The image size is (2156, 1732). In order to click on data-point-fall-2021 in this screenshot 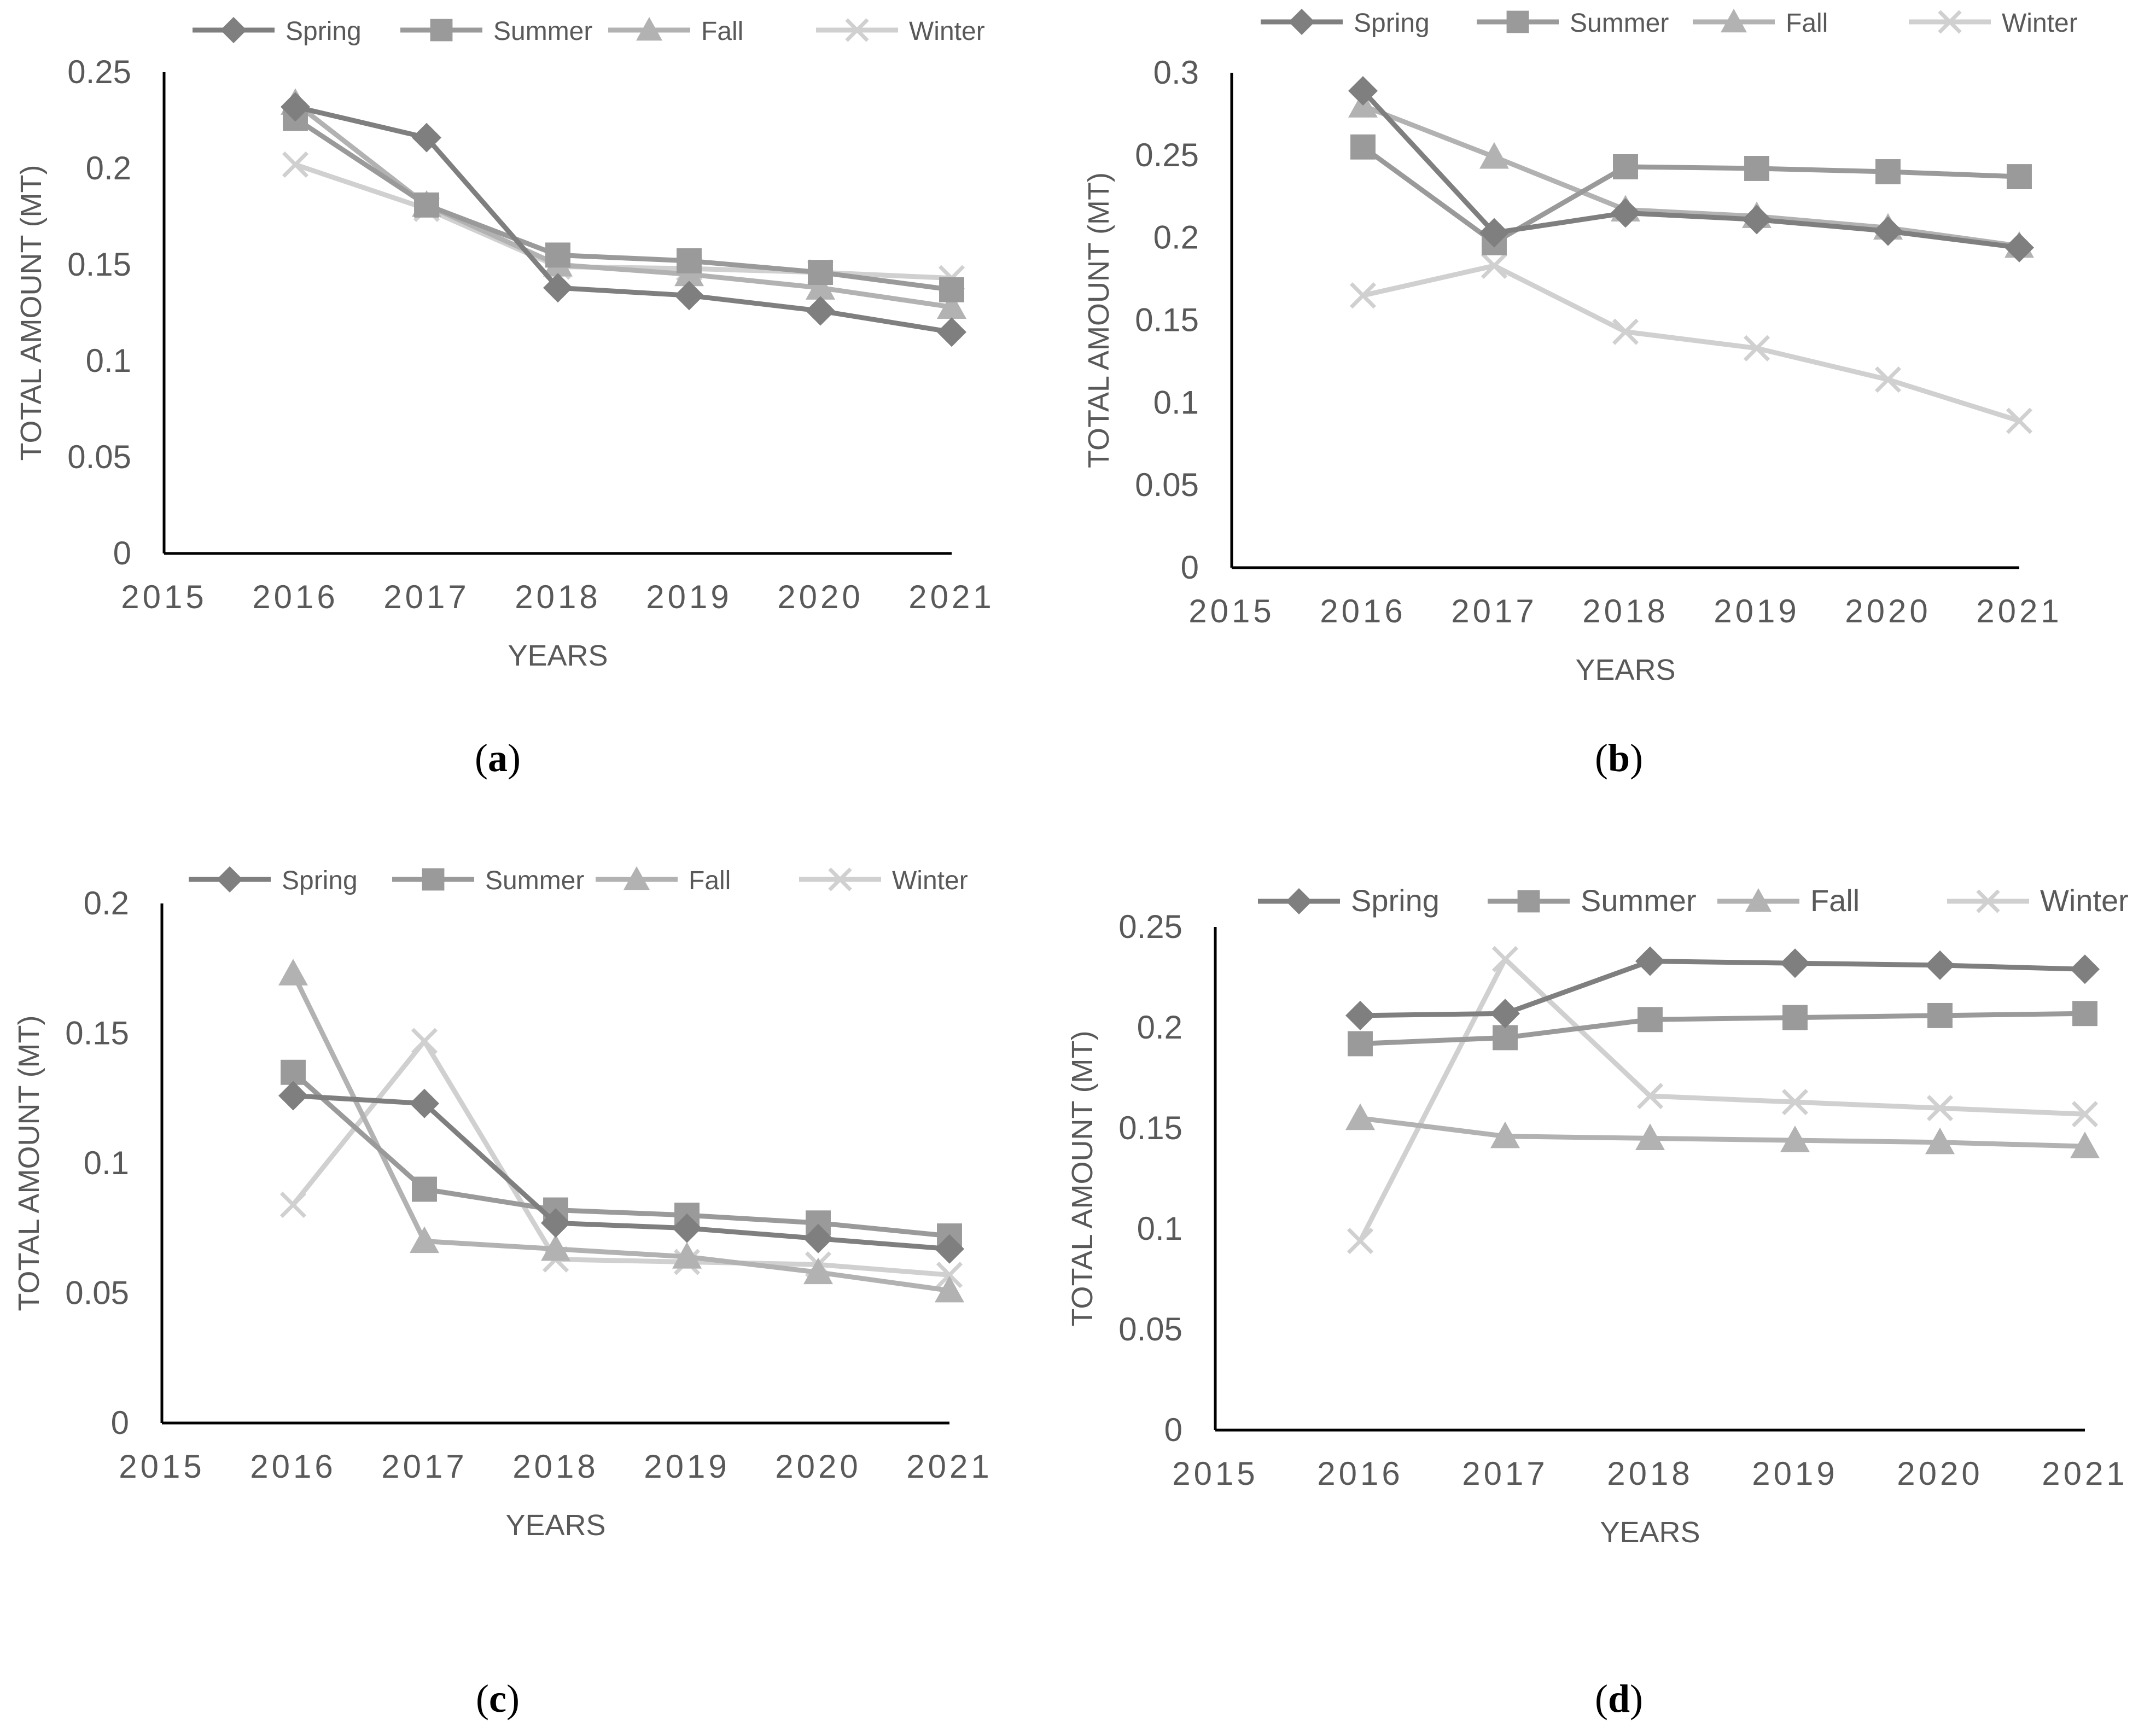, I will do `click(949, 1289)`.